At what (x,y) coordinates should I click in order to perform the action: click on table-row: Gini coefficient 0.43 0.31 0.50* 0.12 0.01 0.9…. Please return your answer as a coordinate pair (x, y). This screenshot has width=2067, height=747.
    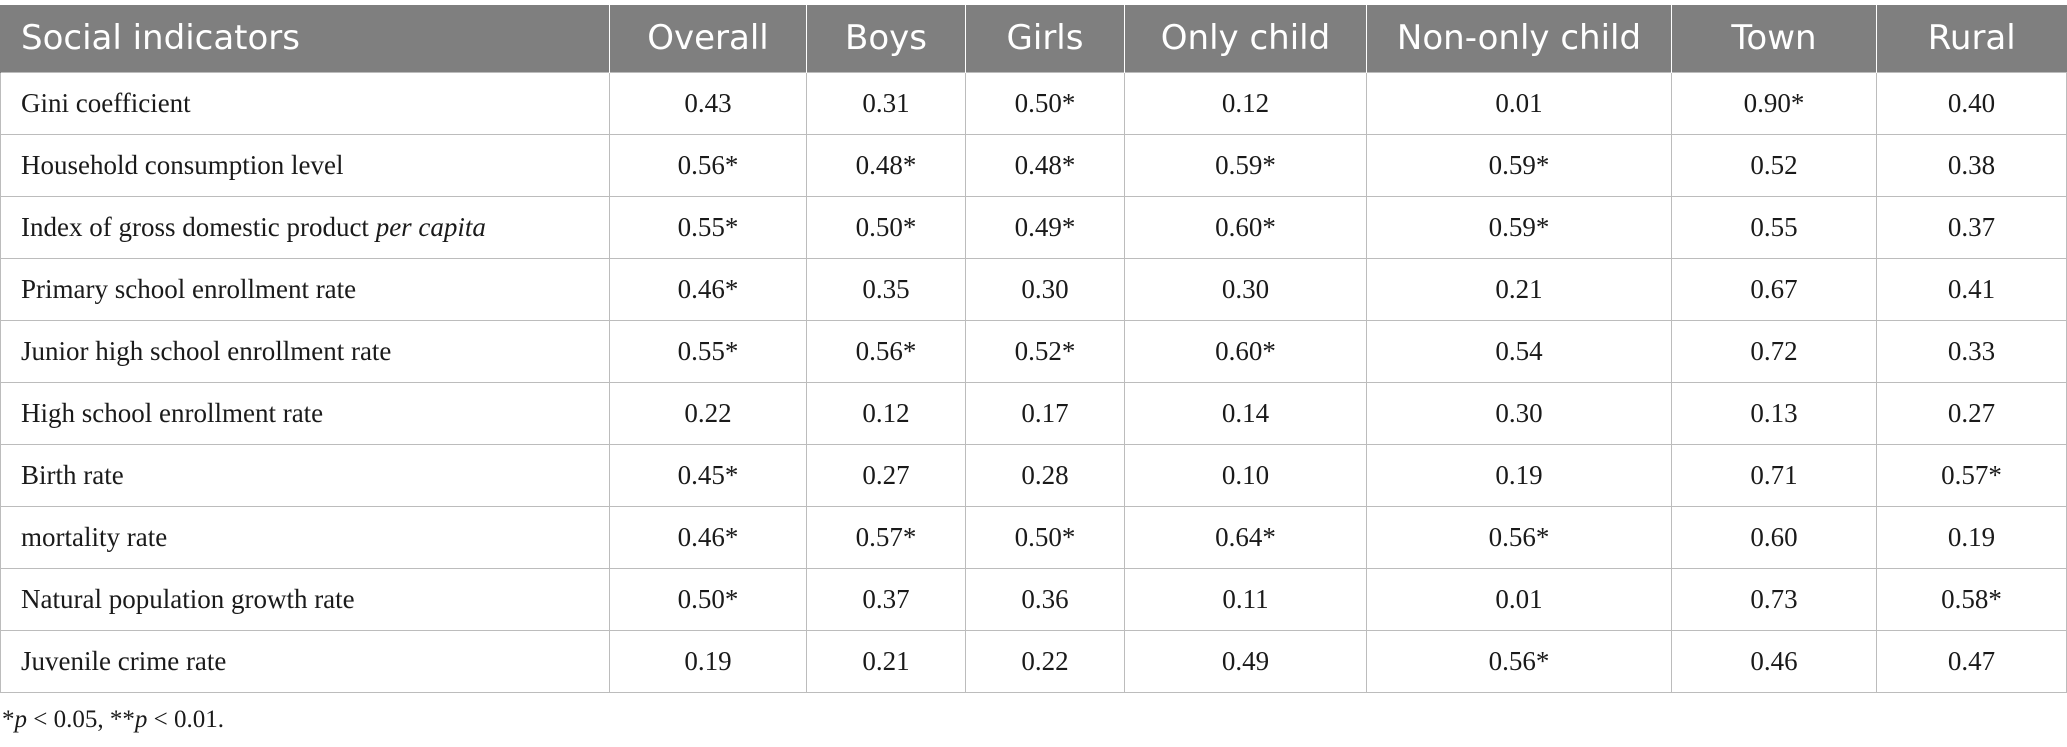
    Looking at the image, I should click on (1033, 103).